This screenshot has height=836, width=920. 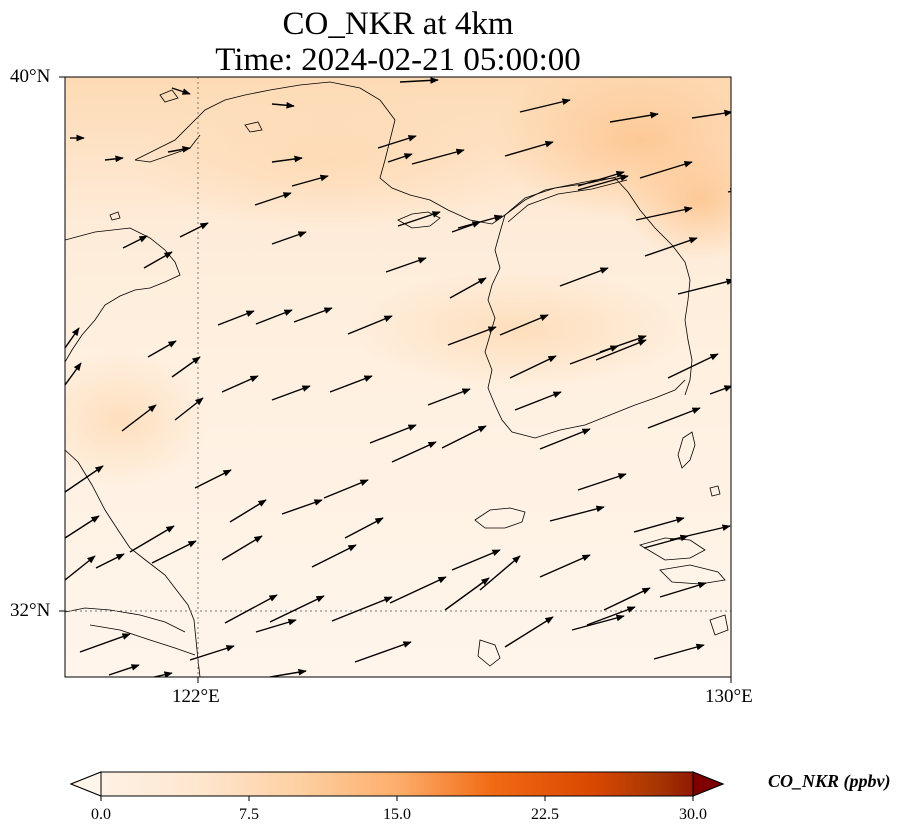 I want to click on lat-label-40n: 40°N, so click(x=30, y=76).